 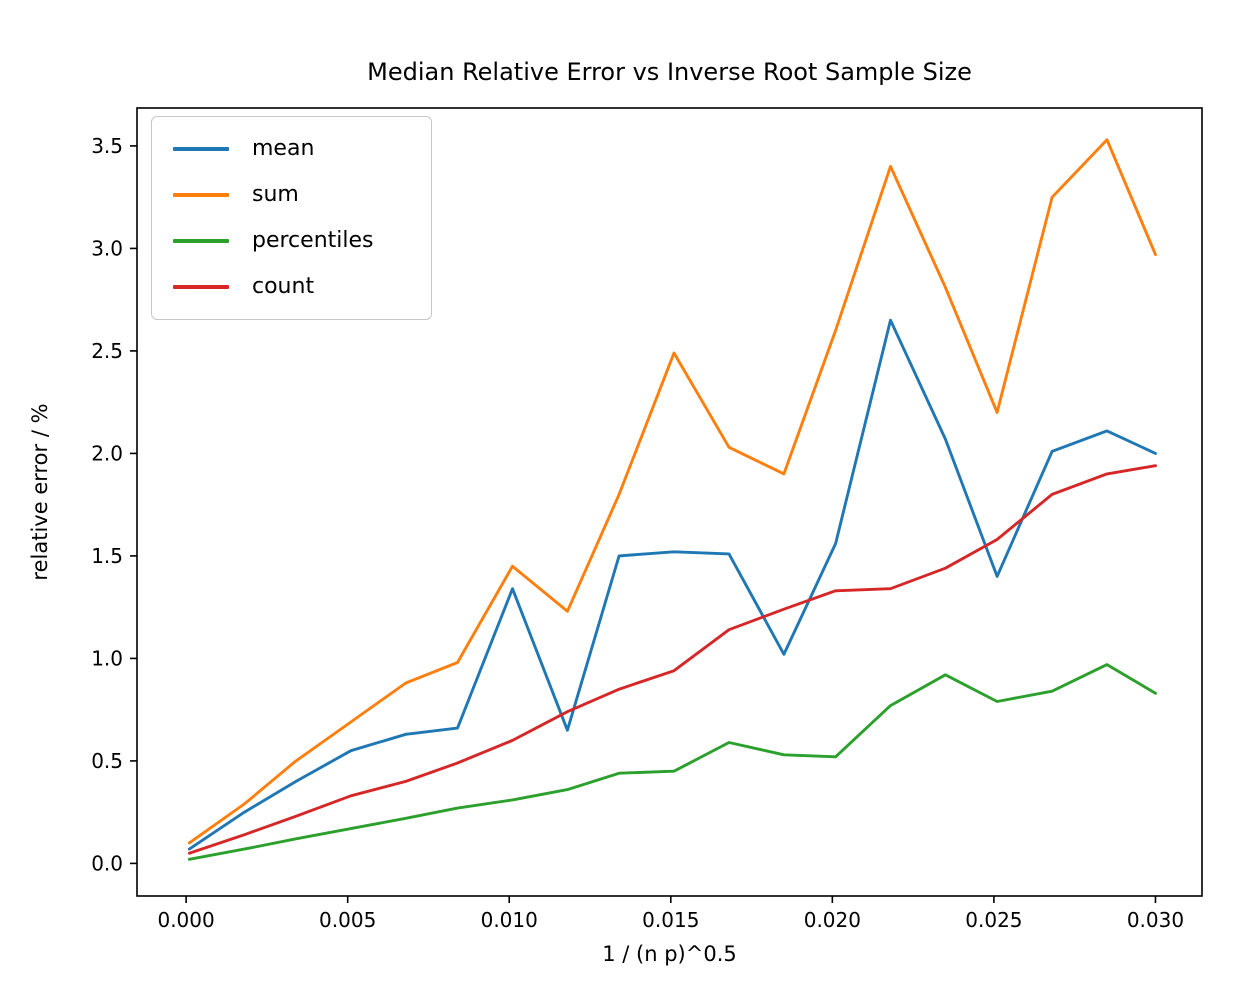 What do you see at coordinates (40, 492) in the screenshot?
I see `y-axis-label: relative error / %` at bounding box center [40, 492].